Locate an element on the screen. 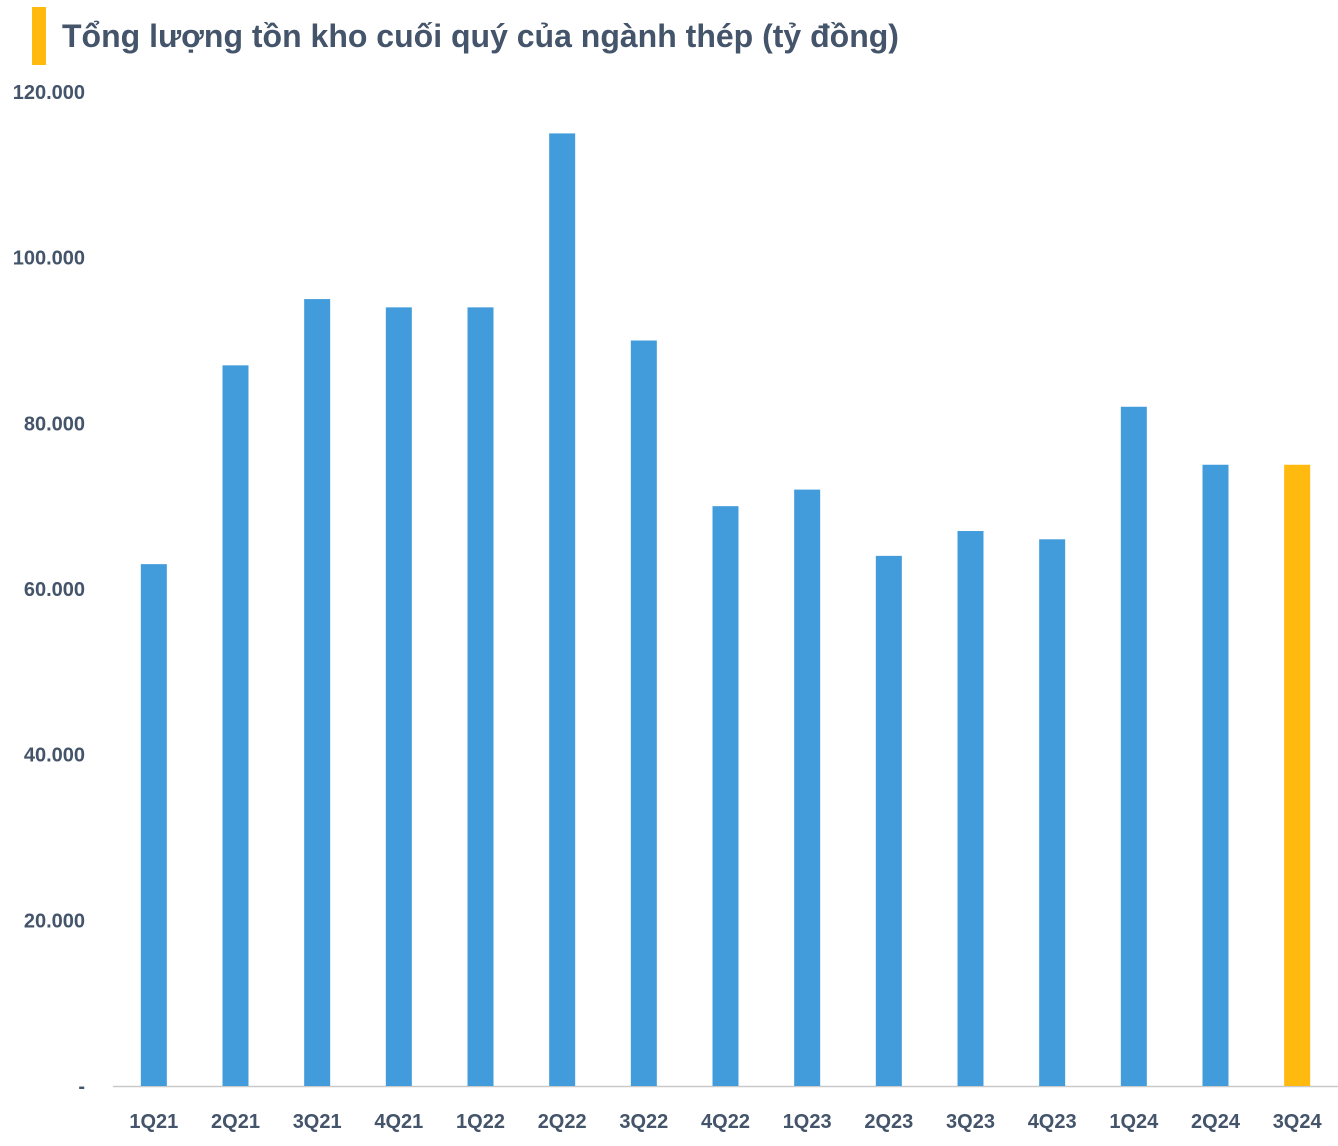 The image size is (1338, 1146). x-tick-label: 1Q22 is located at coordinates (480, 1122).